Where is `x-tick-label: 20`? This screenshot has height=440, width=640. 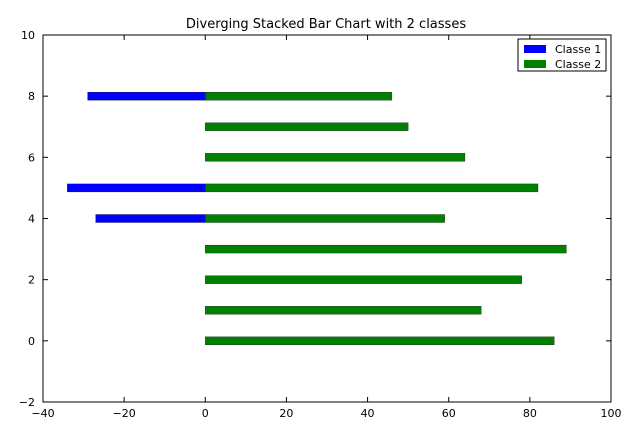 x-tick-label: 20 is located at coordinates (286, 413).